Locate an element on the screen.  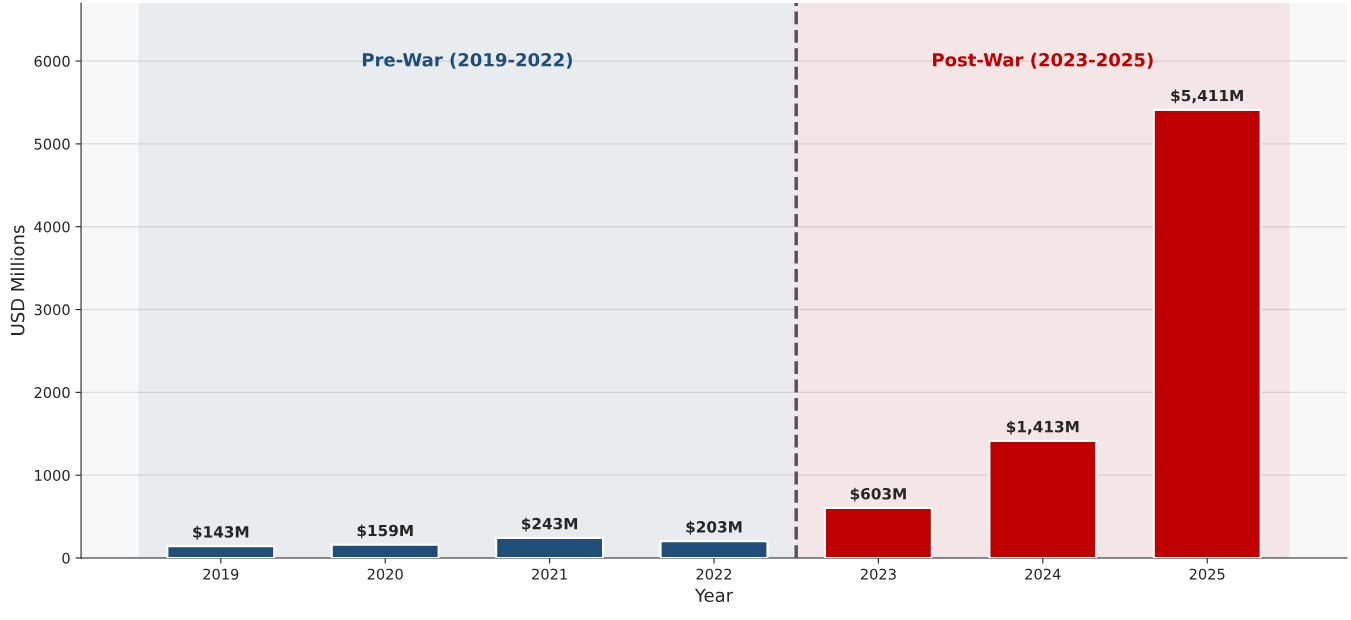
x-tick-label: 2021 is located at coordinates (549, 574).